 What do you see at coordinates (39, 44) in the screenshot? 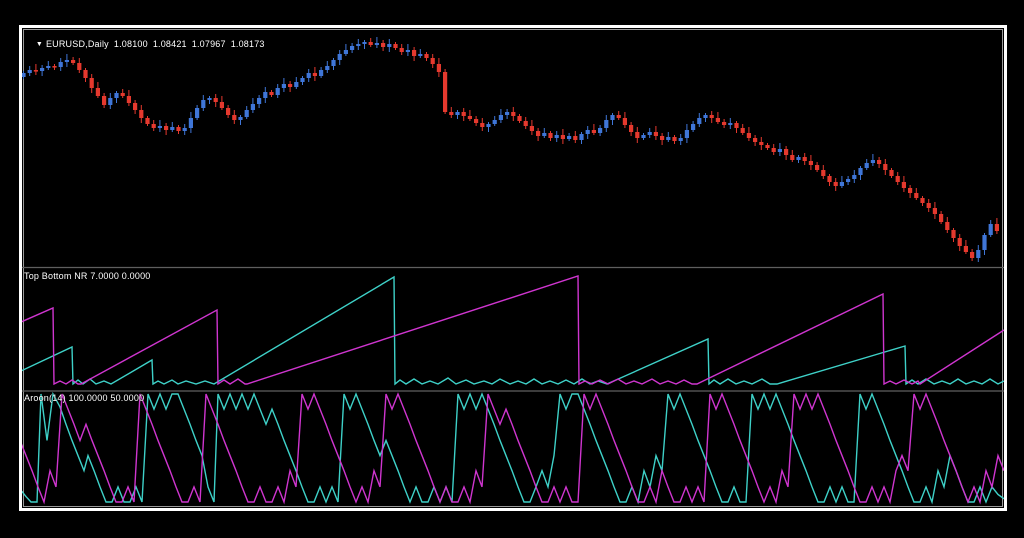
I see `symbol-marker-icon: ▼` at bounding box center [39, 44].